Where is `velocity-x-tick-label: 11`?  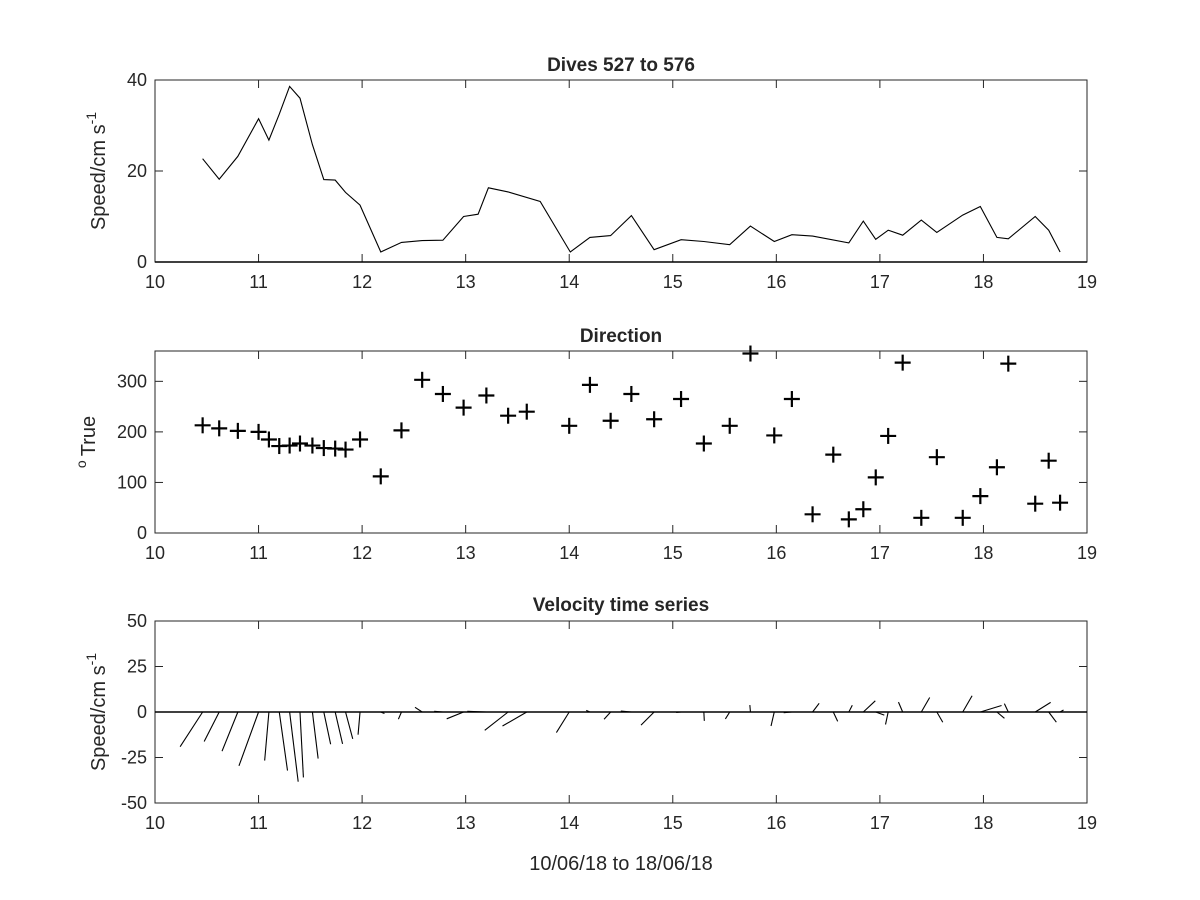 velocity-x-tick-label: 11 is located at coordinates (258, 823).